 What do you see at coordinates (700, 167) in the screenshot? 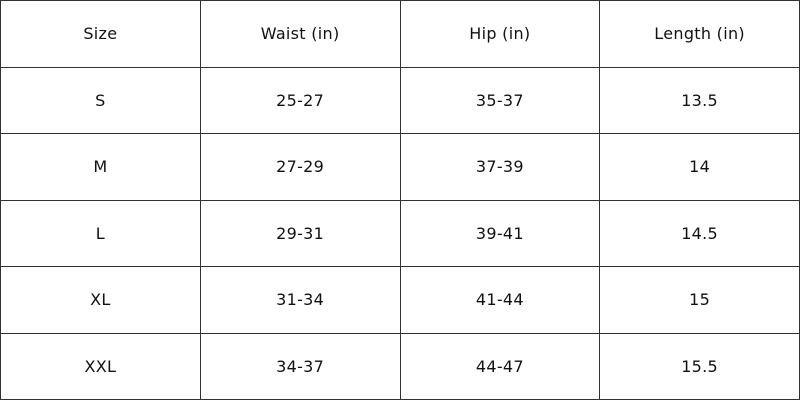
I see `table-cell: 14` at bounding box center [700, 167].